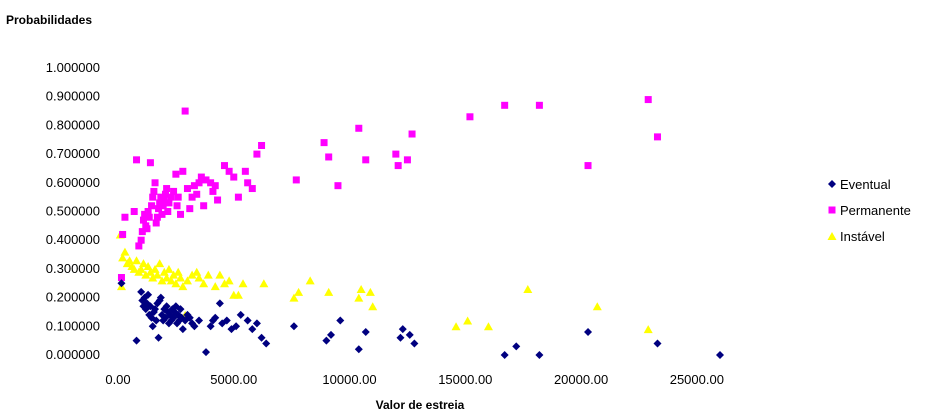  Describe the element at coordinates (832, 236) in the screenshot. I see `legend-marker-instavel` at that location.